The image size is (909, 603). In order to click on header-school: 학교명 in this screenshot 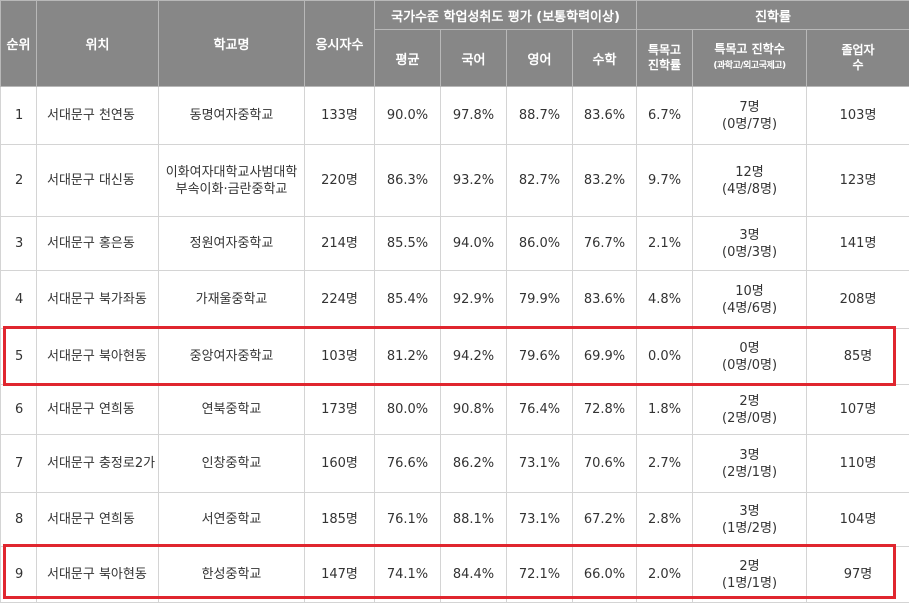, I will do `click(232, 44)`.